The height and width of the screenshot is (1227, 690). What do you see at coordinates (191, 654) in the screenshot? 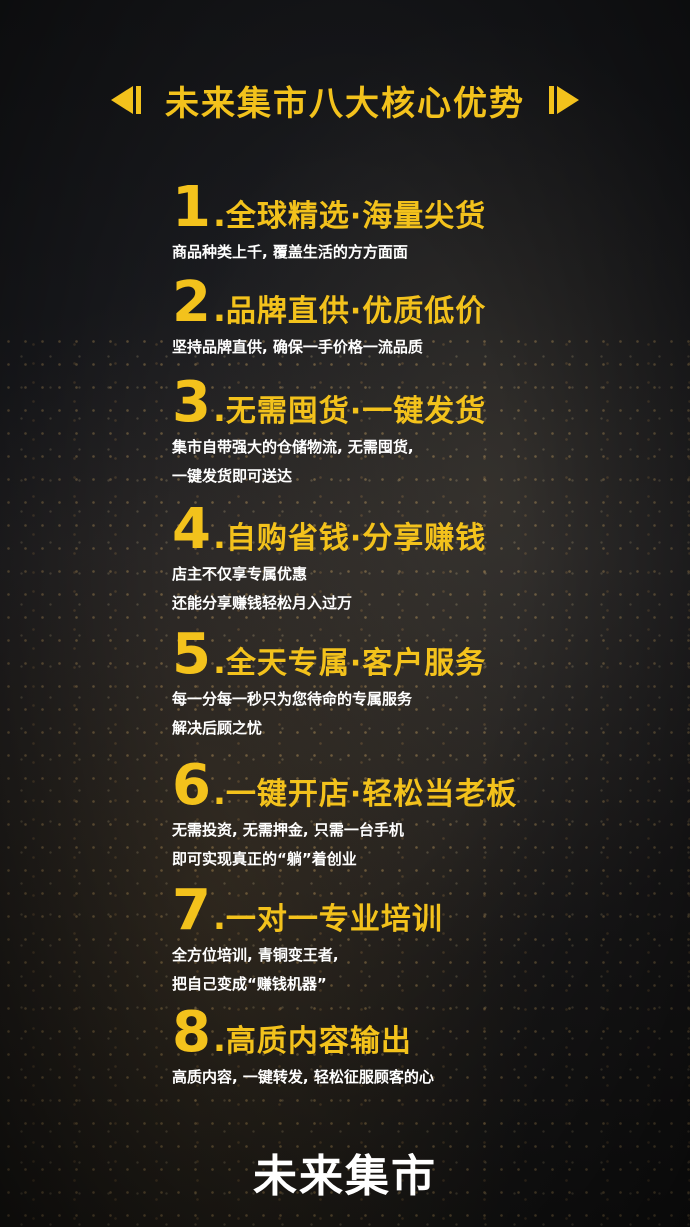
I see `advantage-number: 5` at bounding box center [191, 654].